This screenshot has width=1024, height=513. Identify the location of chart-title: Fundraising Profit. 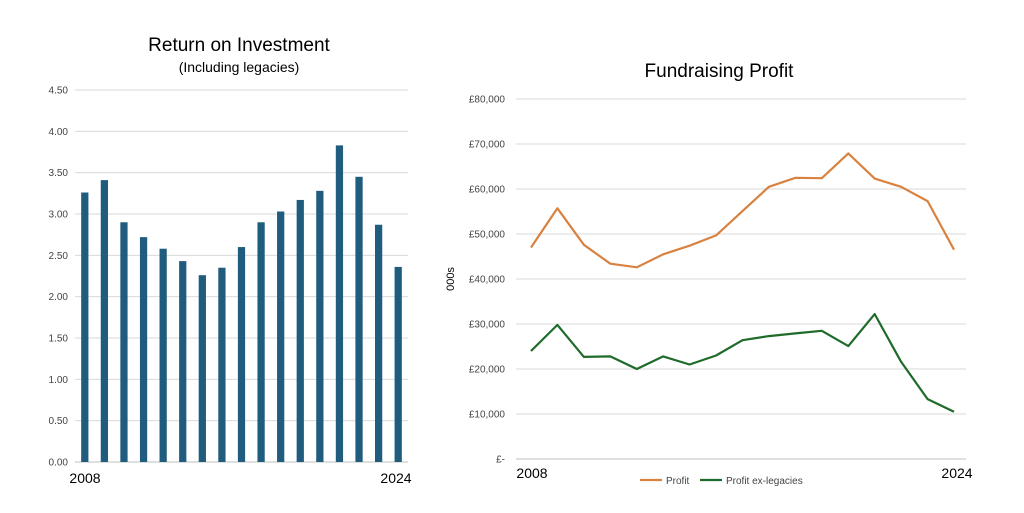
(720, 71).